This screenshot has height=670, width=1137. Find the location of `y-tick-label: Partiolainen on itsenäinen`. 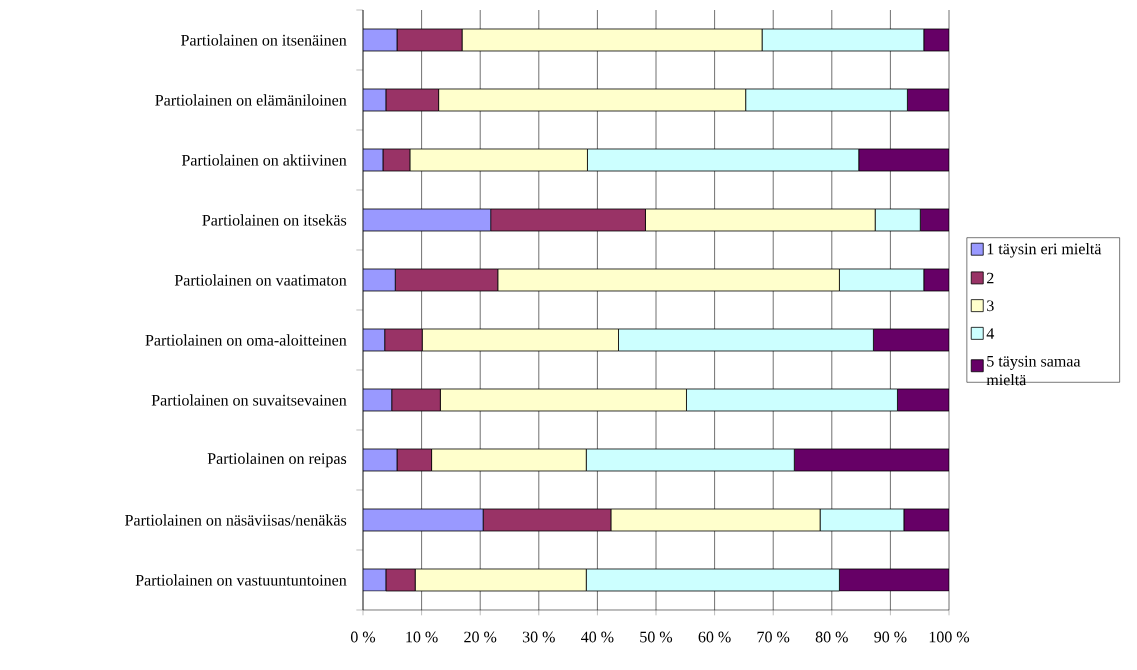

y-tick-label: Partiolainen on itsenäinen is located at coordinates (264, 40).